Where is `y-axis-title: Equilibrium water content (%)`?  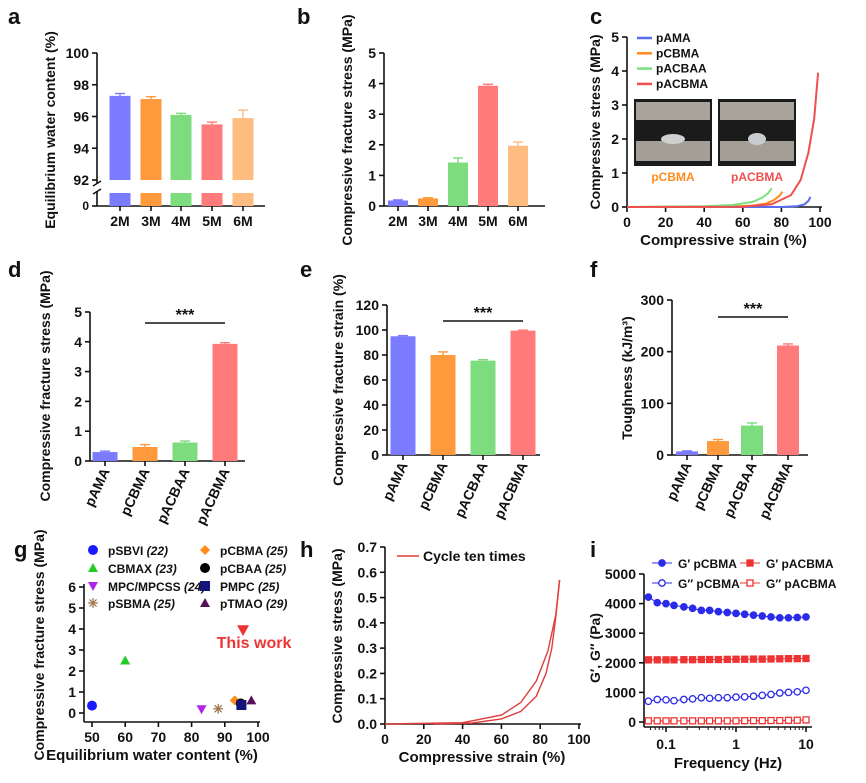
y-axis-title: Equilibrium water content (%) is located at coordinates (50, 130).